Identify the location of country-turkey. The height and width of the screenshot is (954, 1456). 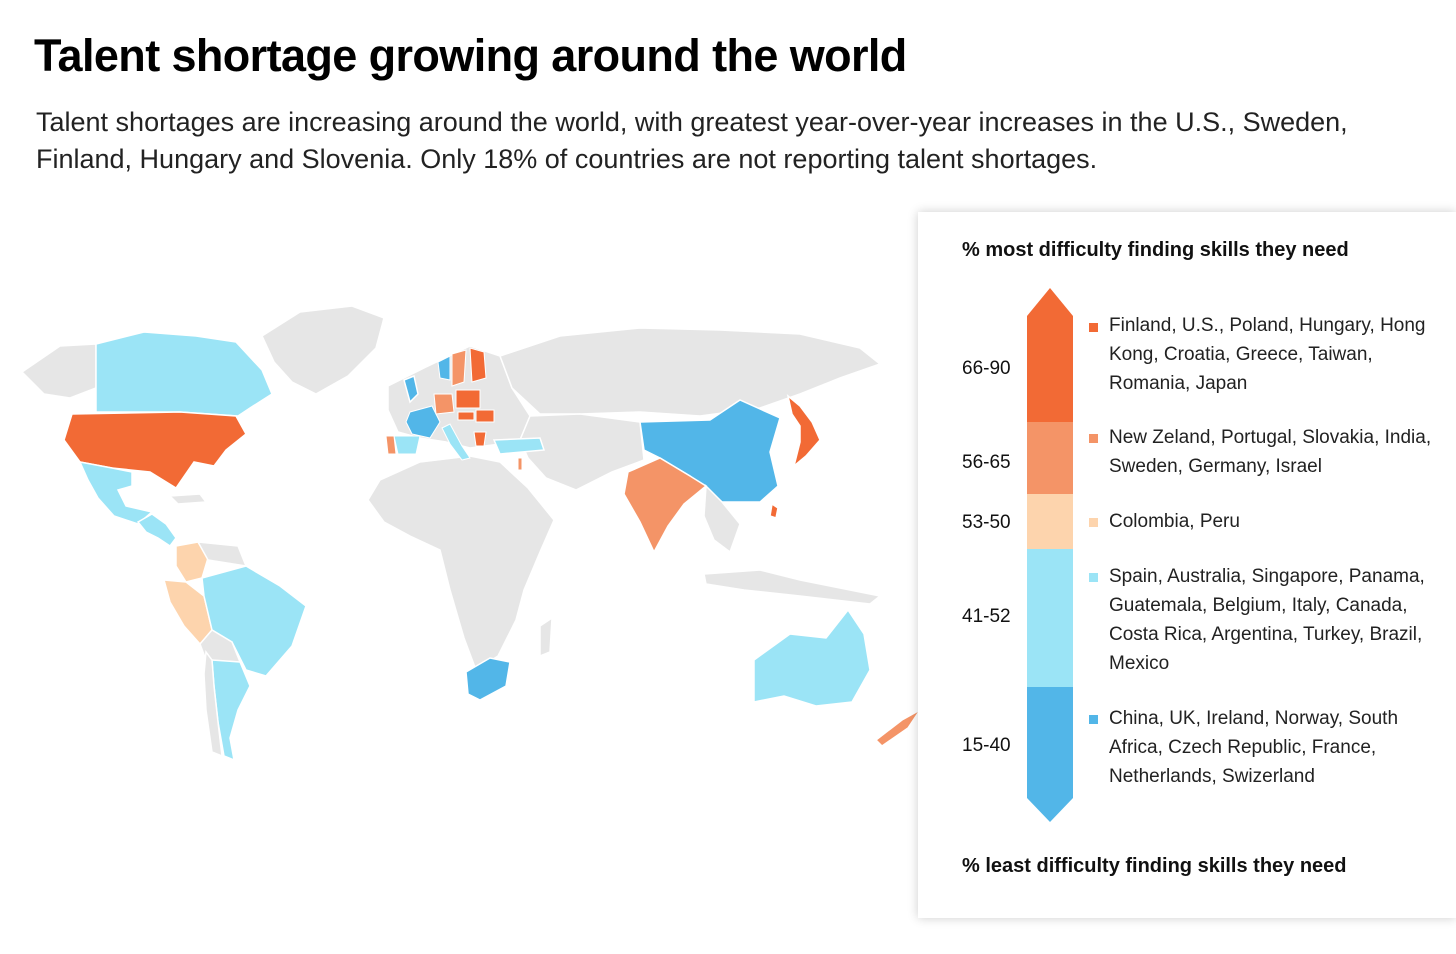
(519, 446).